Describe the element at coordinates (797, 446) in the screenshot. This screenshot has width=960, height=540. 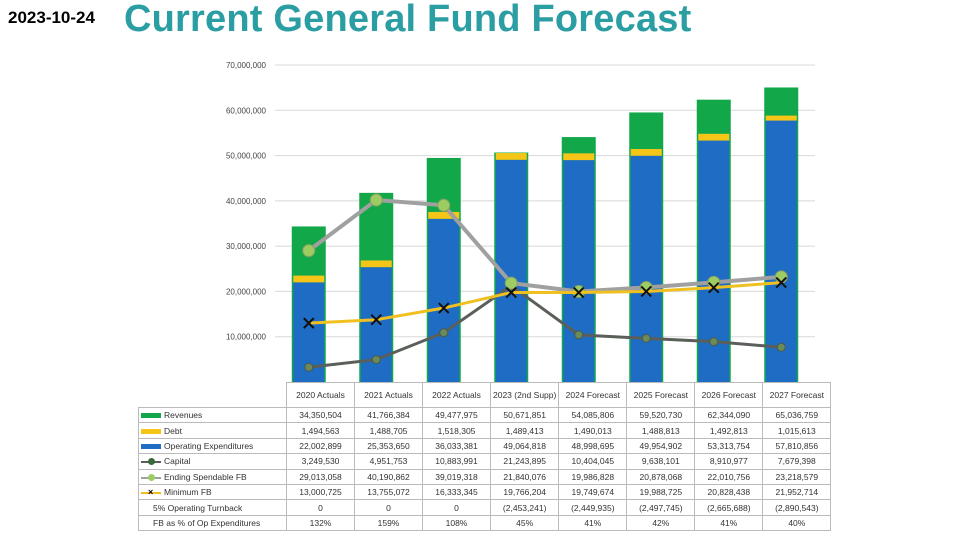
I see `table-cell: 57,810,856` at that location.